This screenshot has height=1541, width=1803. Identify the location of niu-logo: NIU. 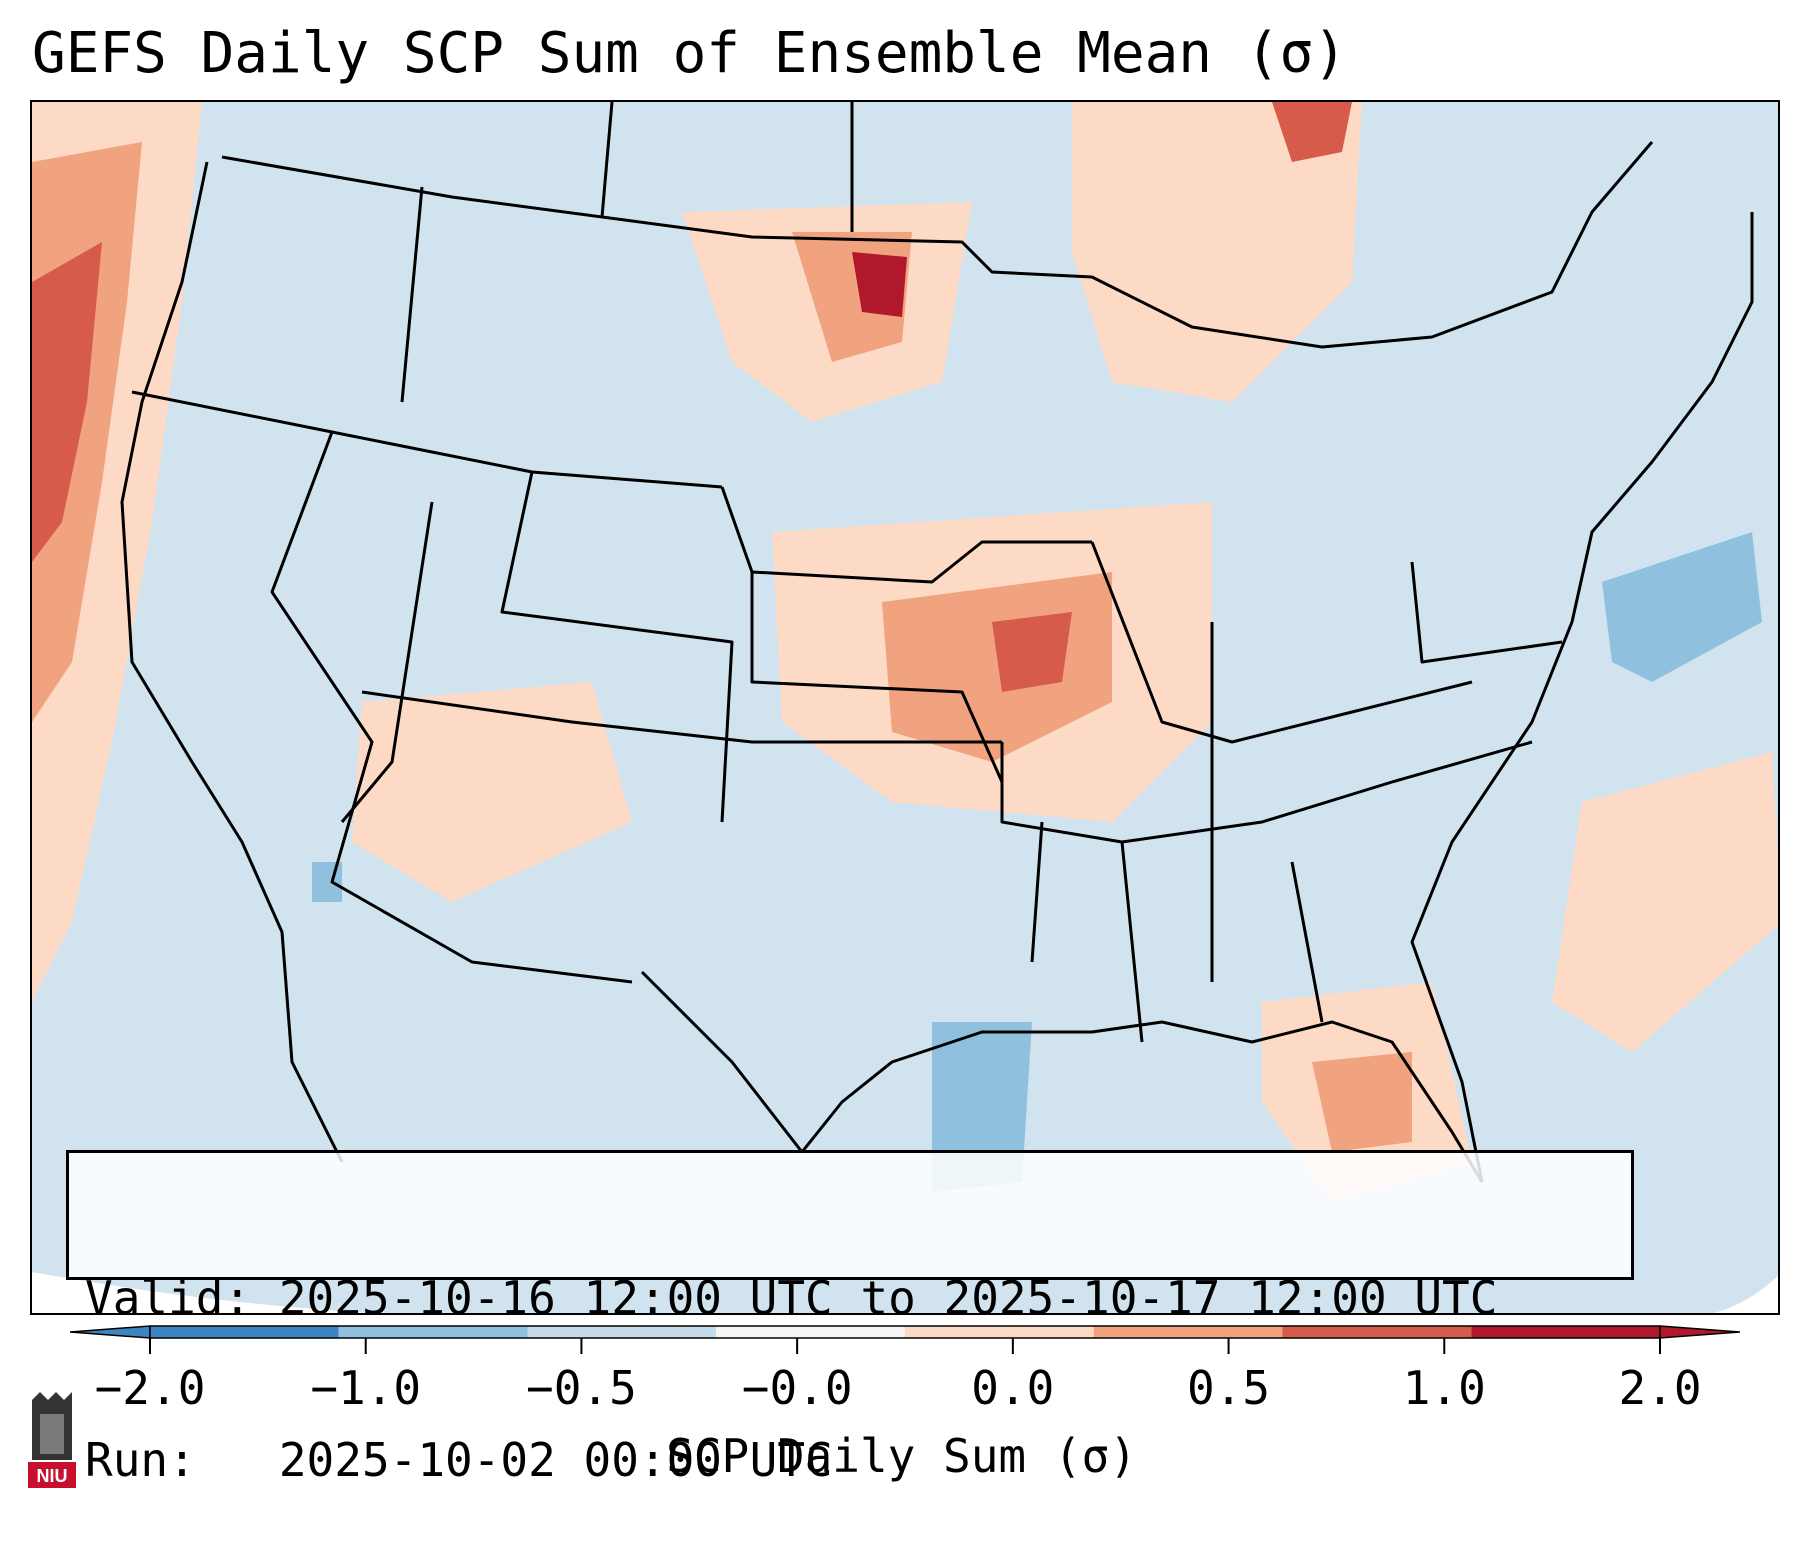
(52, 1440).